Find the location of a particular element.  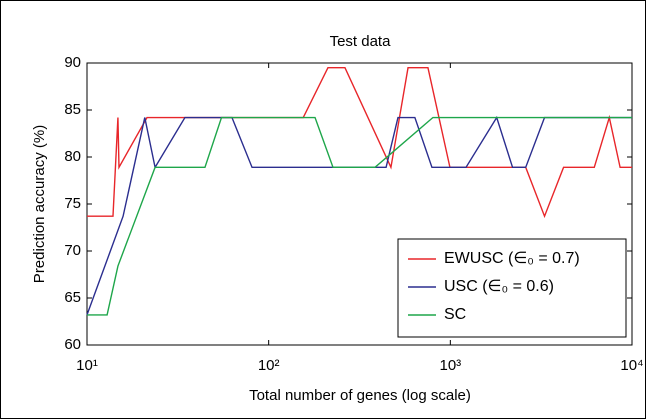

y-tick-label: 85 is located at coordinates (72, 109).